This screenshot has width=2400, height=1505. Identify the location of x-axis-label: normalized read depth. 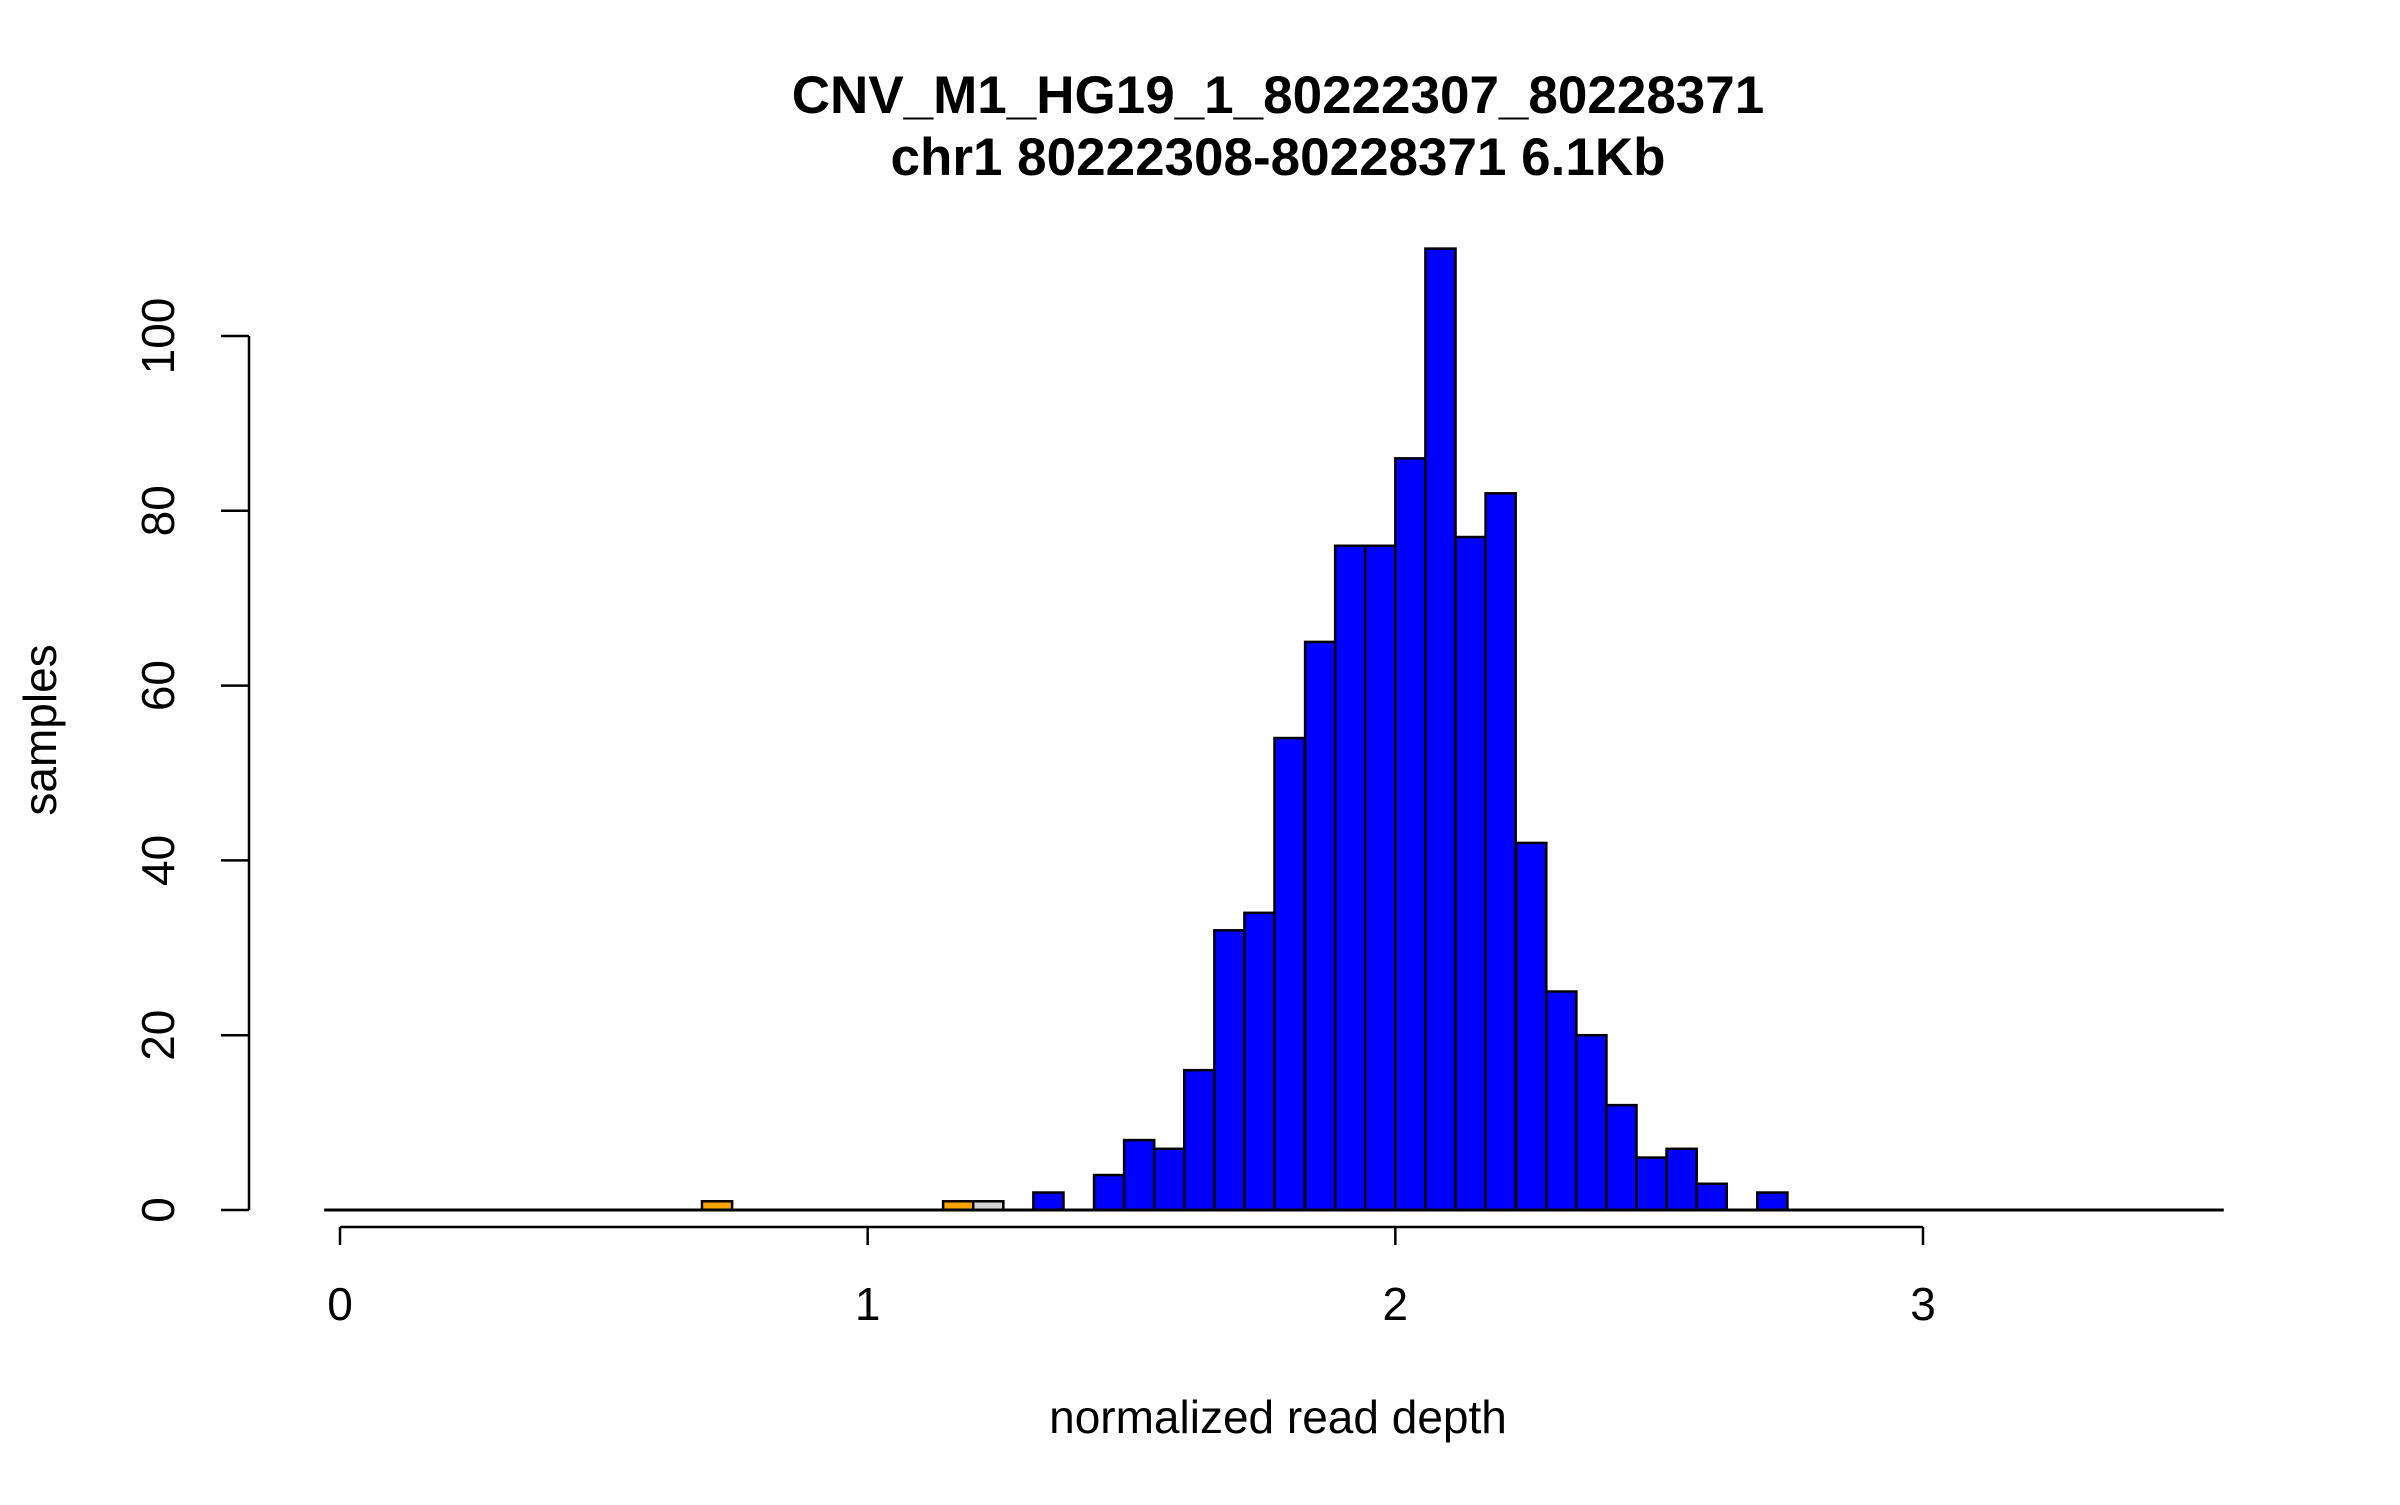
(1278, 1417).